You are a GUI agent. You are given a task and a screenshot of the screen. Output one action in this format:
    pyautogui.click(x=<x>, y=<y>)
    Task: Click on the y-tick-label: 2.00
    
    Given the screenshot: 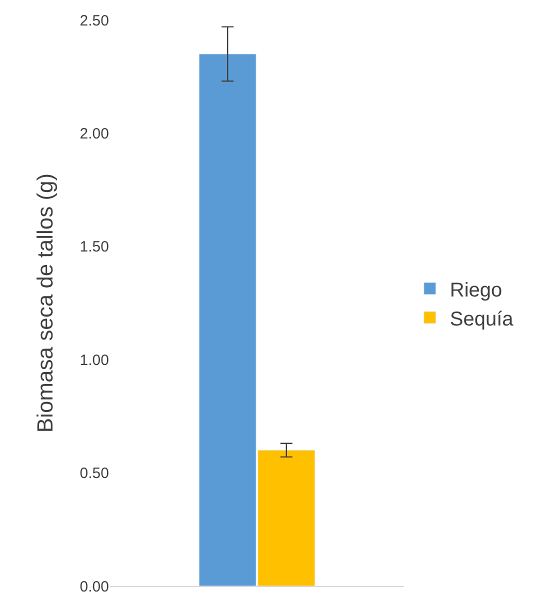 What is the action you would take?
    pyautogui.click(x=94, y=133)
    